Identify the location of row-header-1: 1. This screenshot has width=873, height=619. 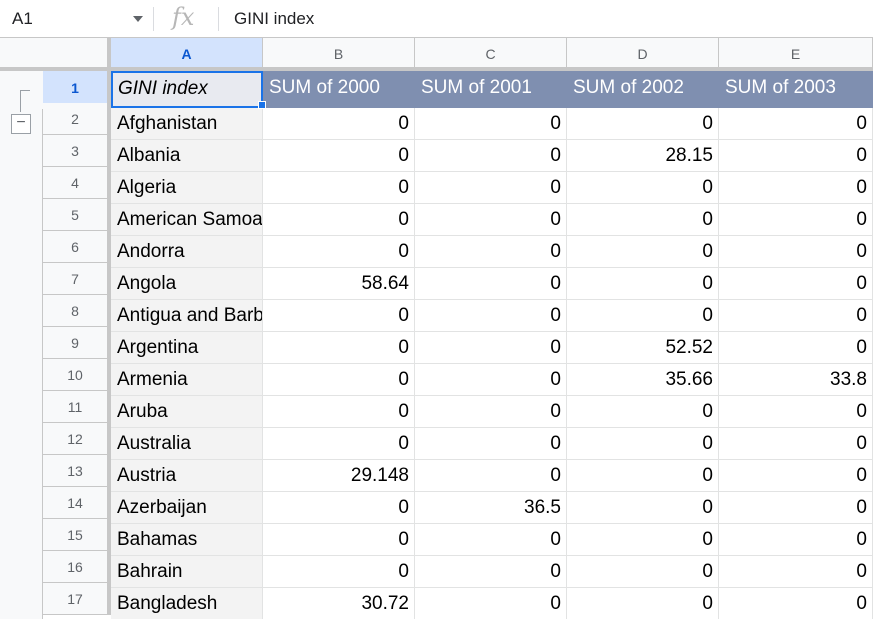
(77, 89).